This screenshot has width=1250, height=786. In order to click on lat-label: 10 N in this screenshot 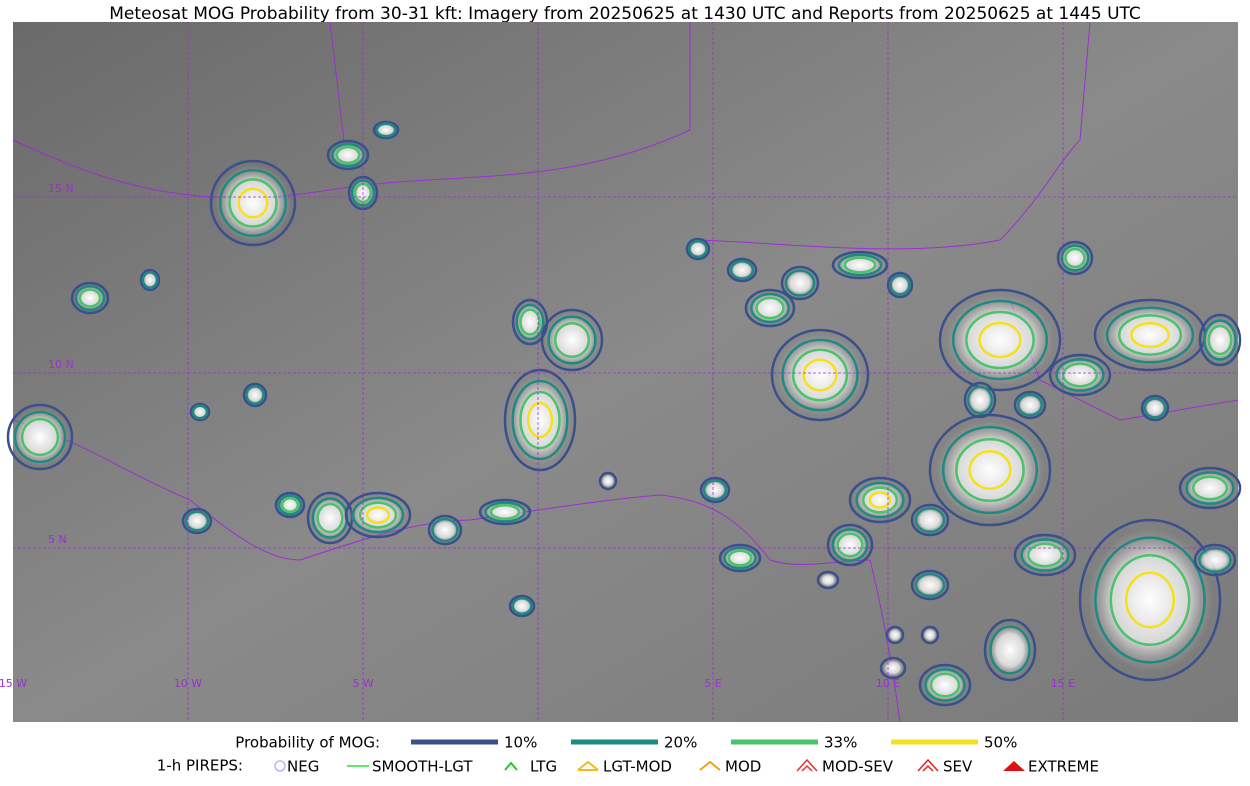, I will do `click(61, 364)`.